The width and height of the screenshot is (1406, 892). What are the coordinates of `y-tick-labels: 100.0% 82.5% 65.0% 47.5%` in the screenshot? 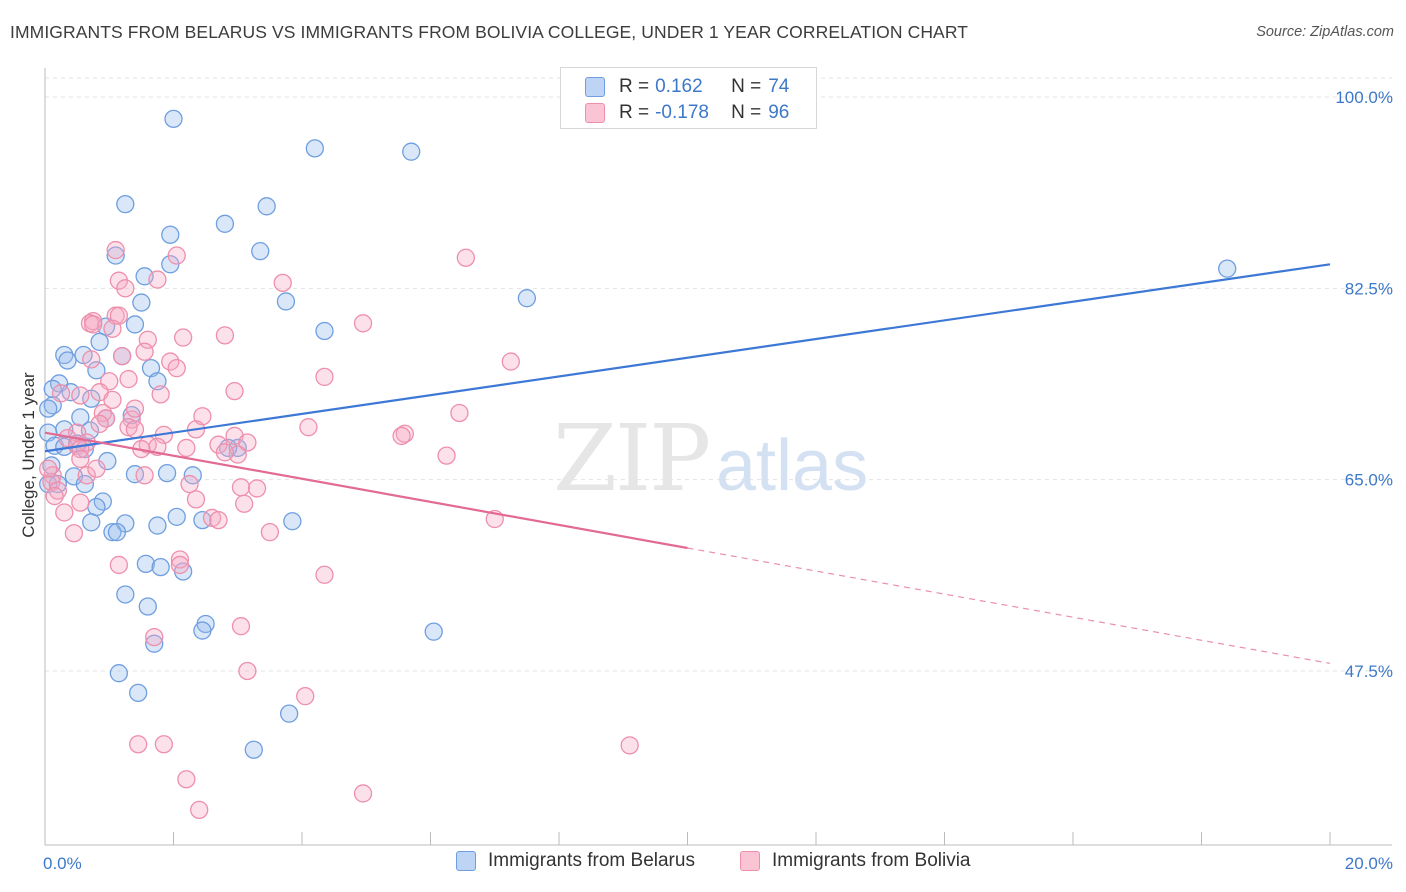 It's located at (1364, 384).